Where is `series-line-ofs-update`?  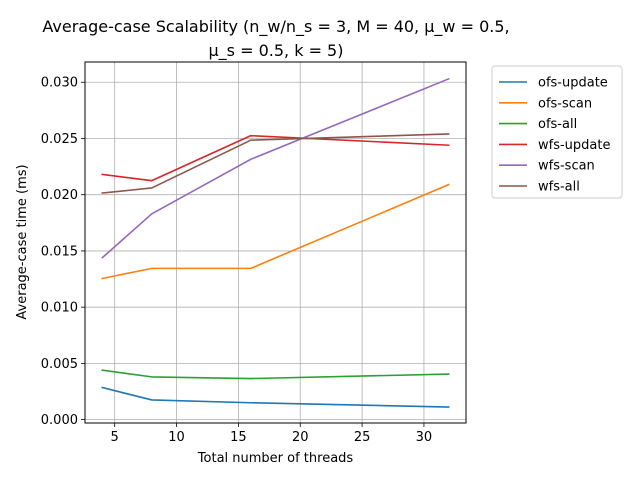 series-line-ofs-update is located at coordinates (275, 397).